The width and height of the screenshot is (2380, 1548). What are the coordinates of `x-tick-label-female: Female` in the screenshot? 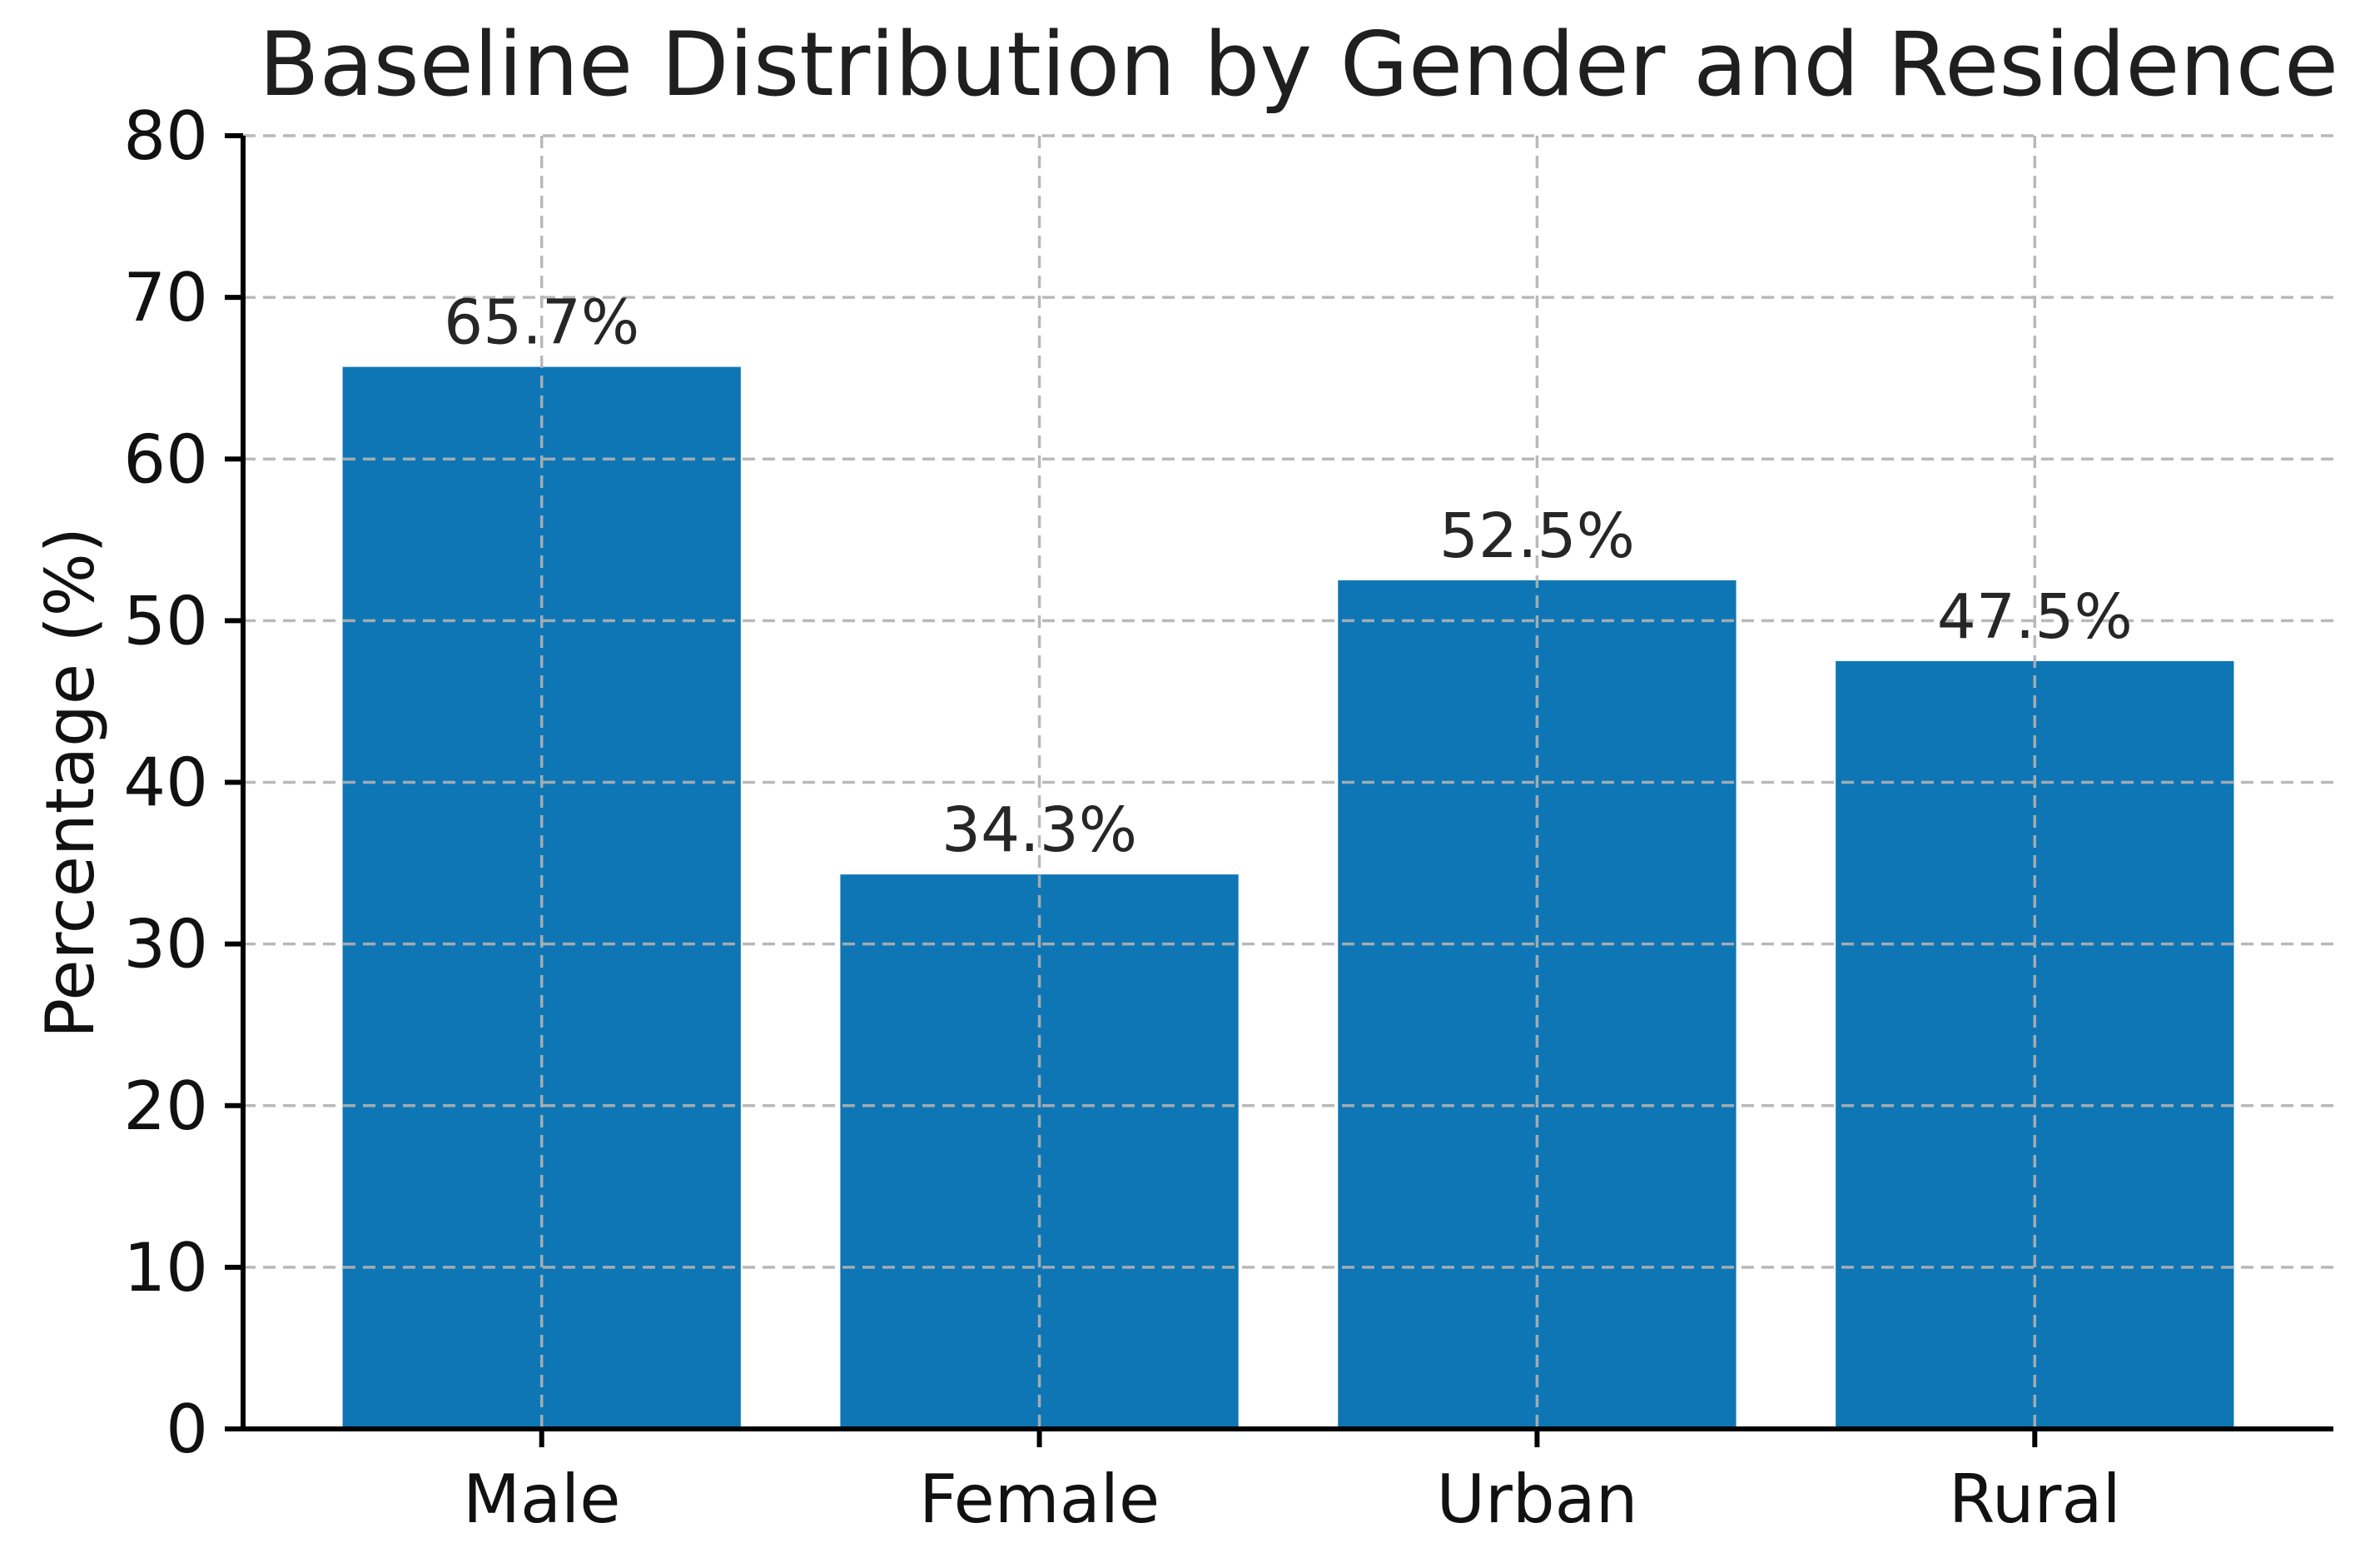 It's located at (1039, 1500).